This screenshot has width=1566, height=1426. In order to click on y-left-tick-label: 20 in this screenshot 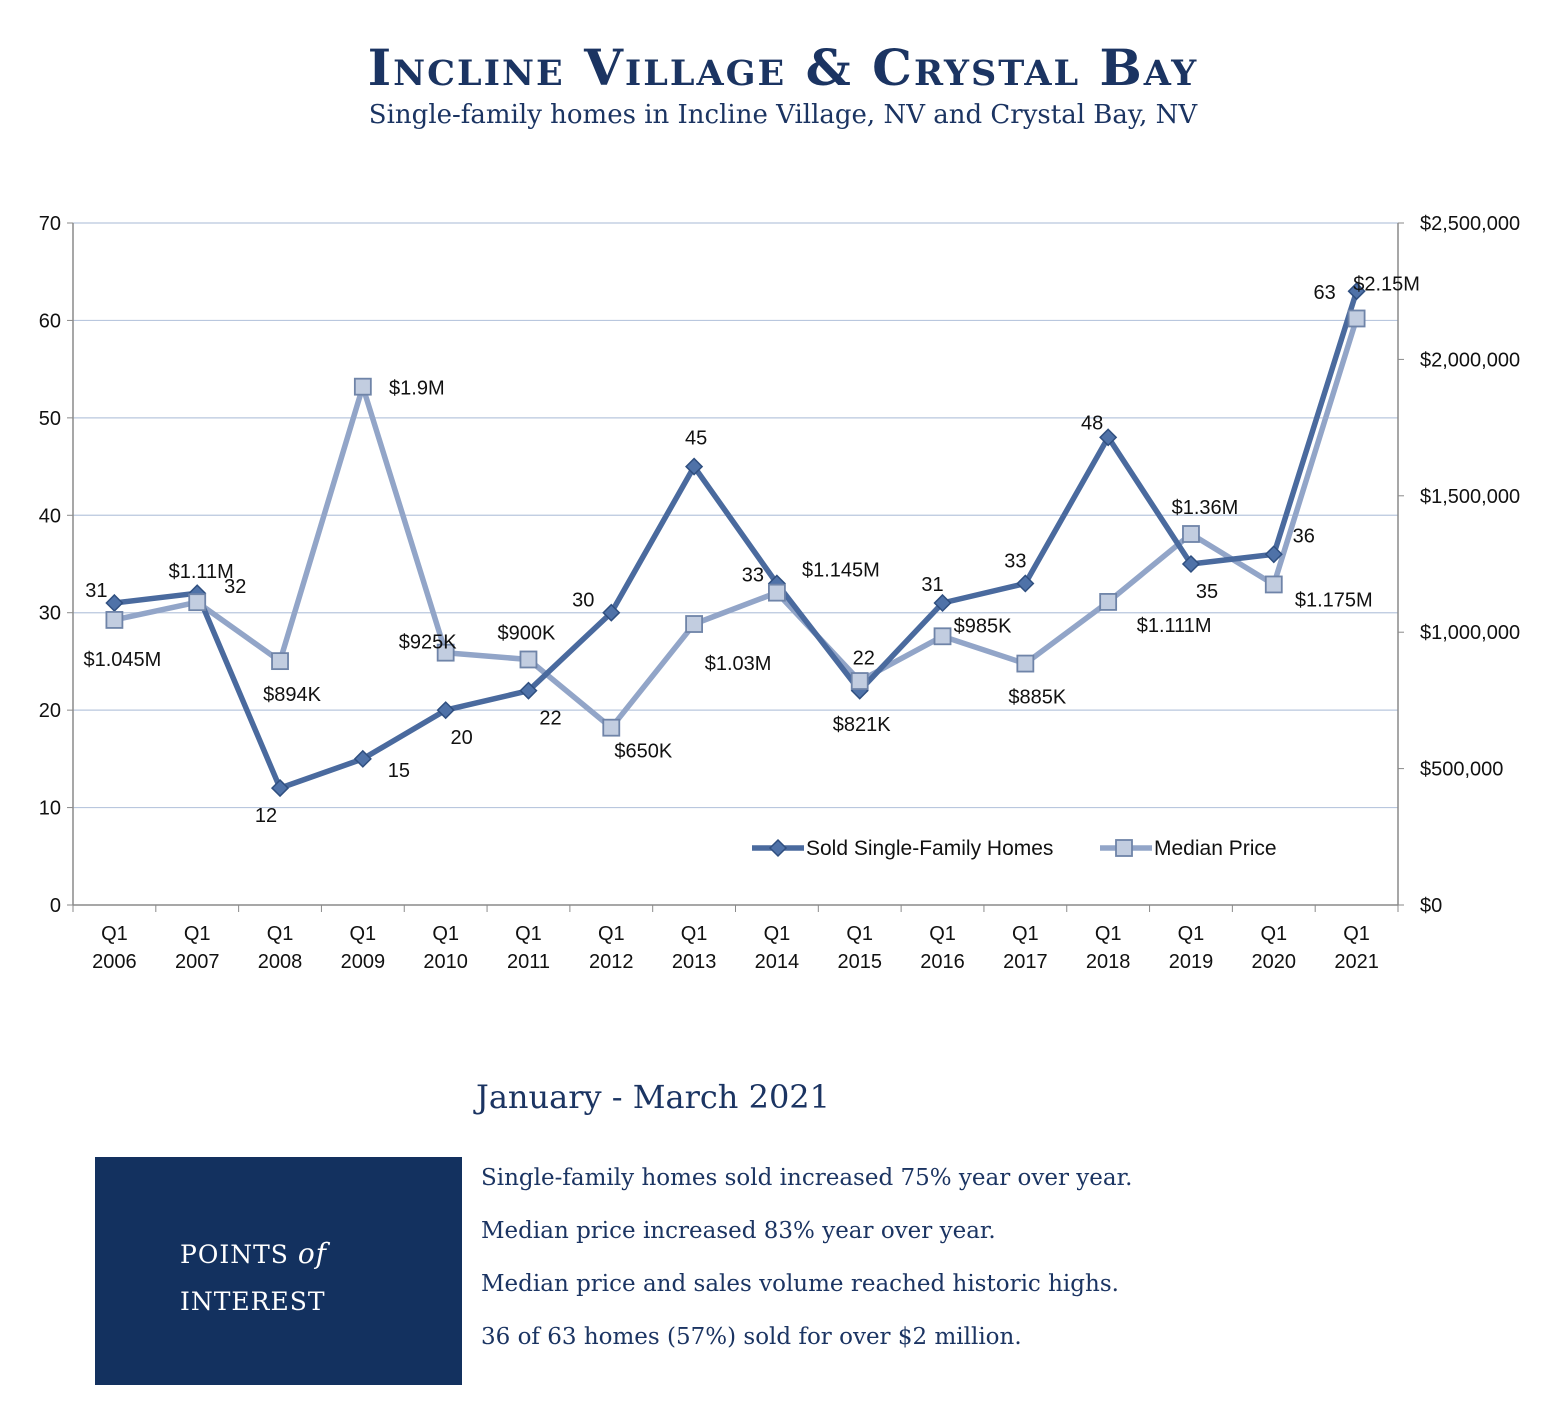, I will do `click(50, 711)`.